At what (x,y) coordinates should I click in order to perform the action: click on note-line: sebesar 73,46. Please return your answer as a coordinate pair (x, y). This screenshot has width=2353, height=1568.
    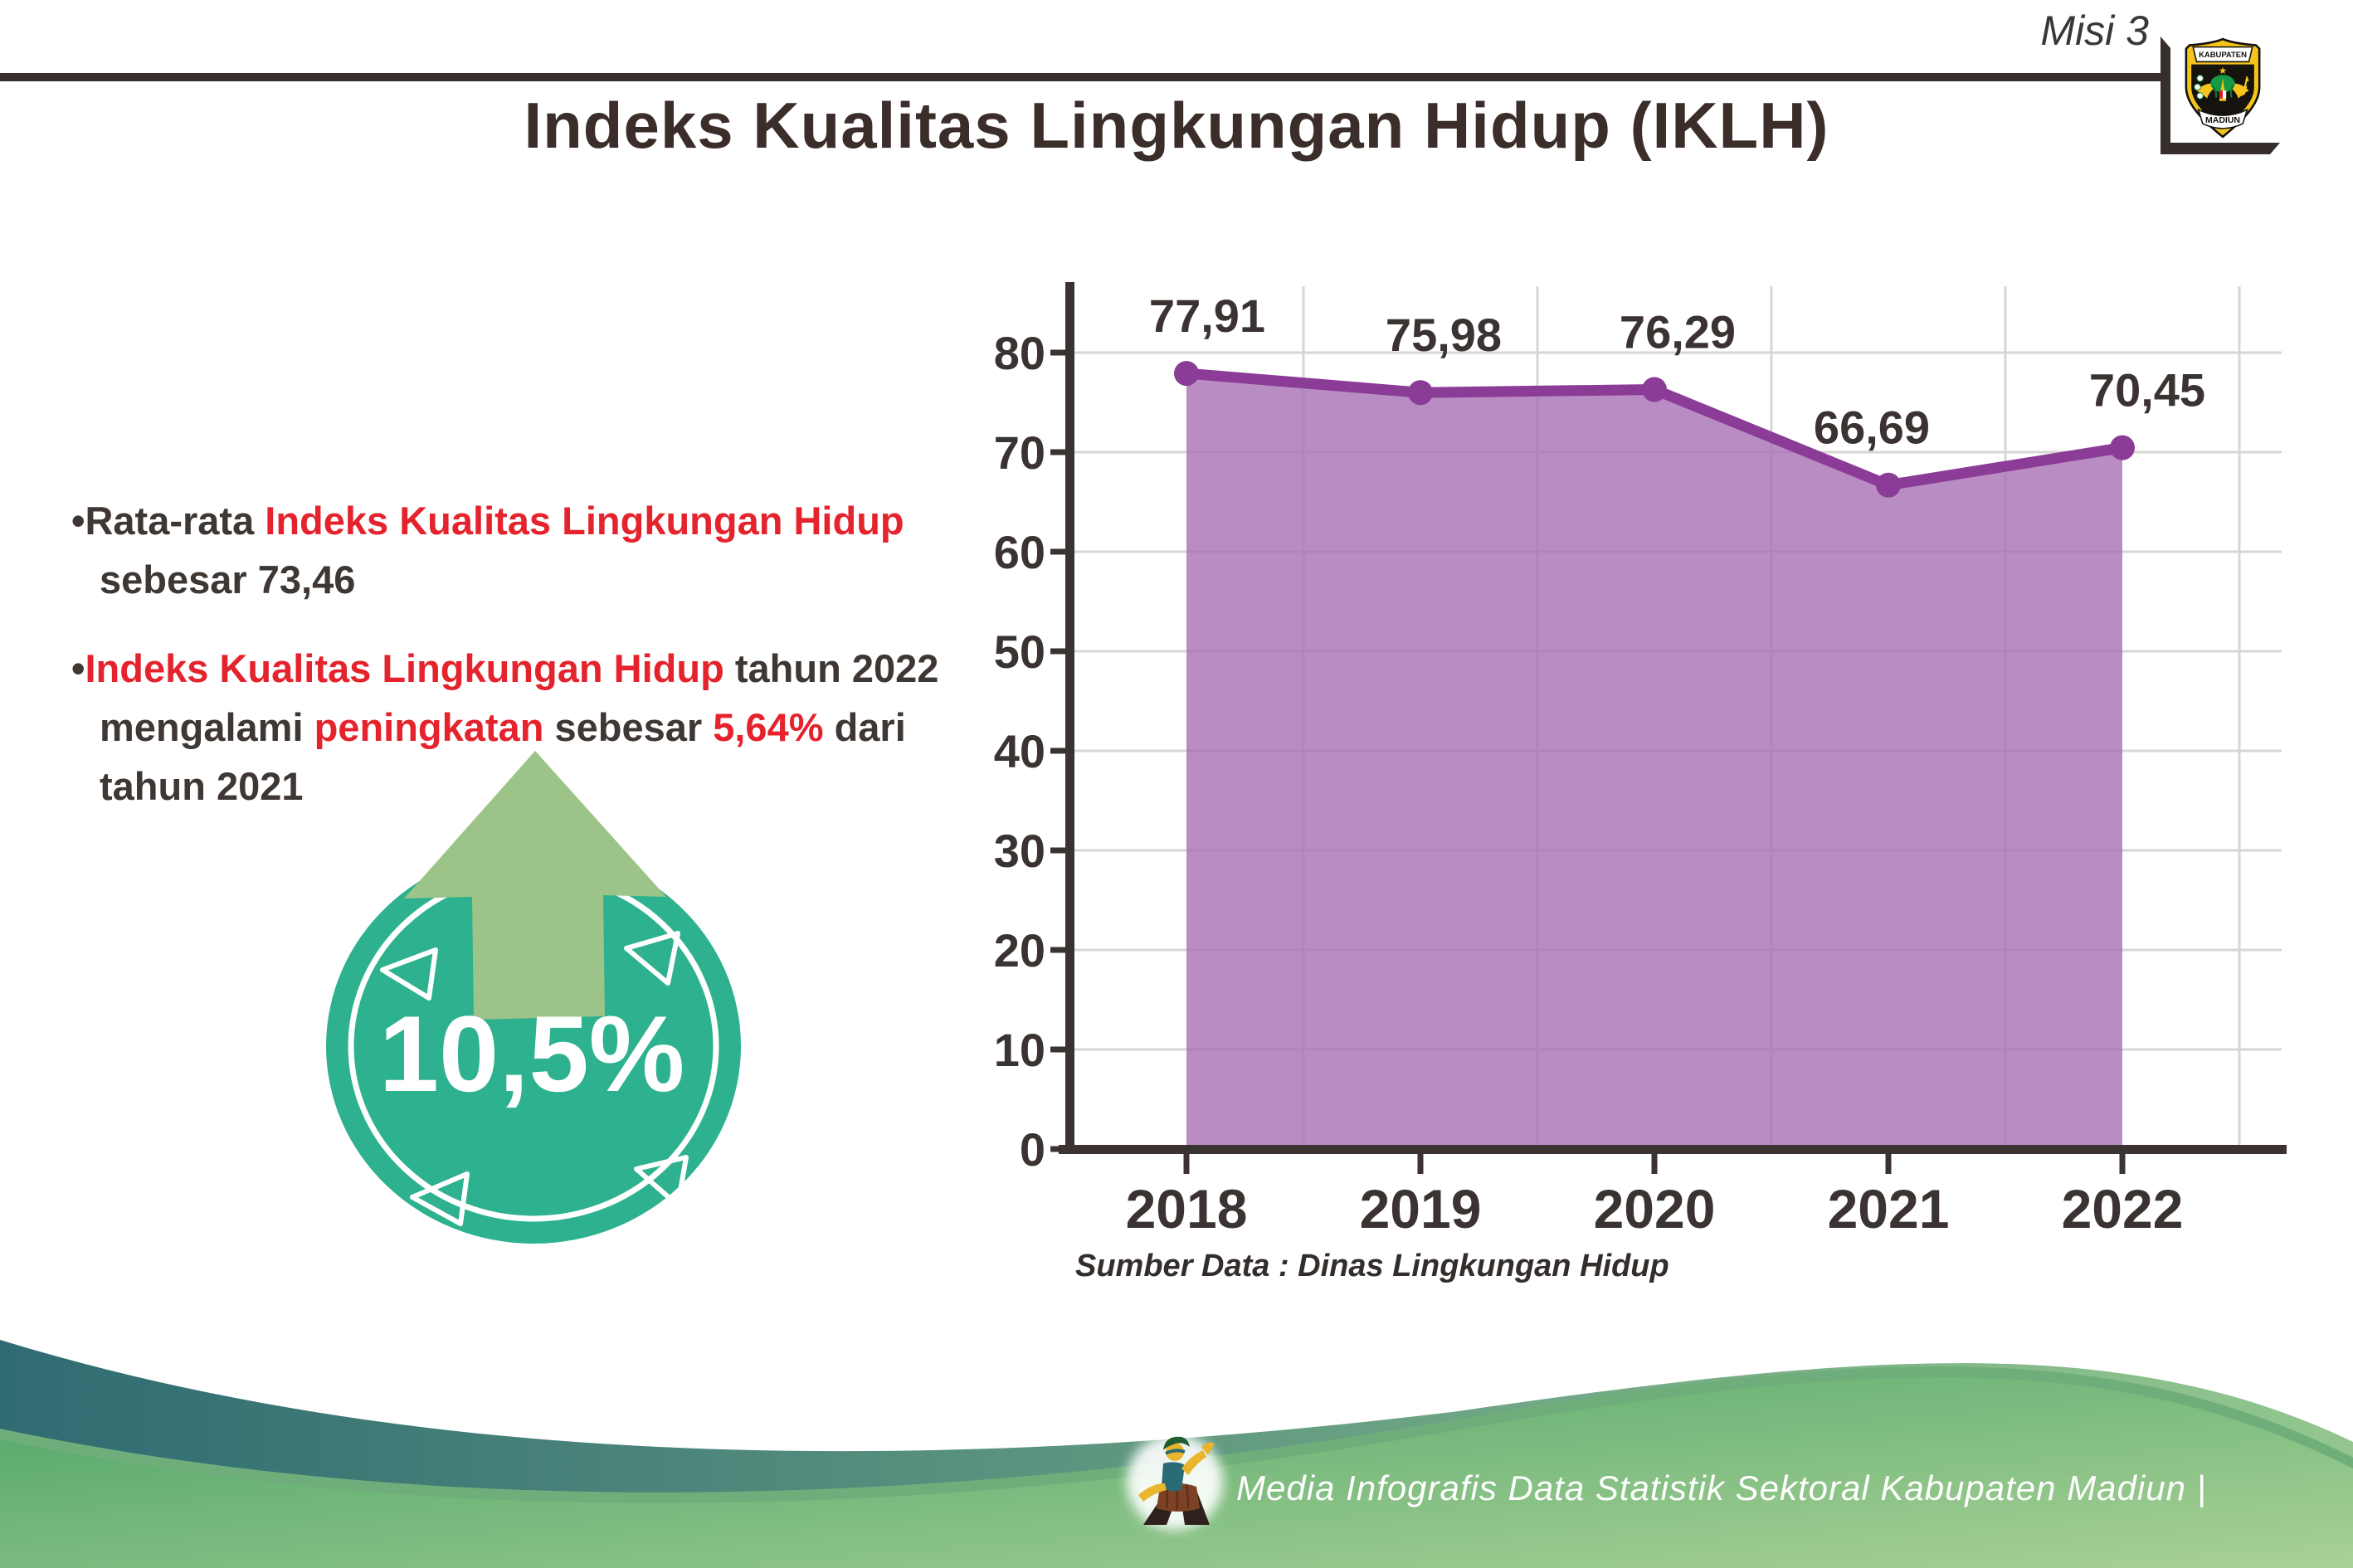
    Looking at the image, I should click on (228, 579).